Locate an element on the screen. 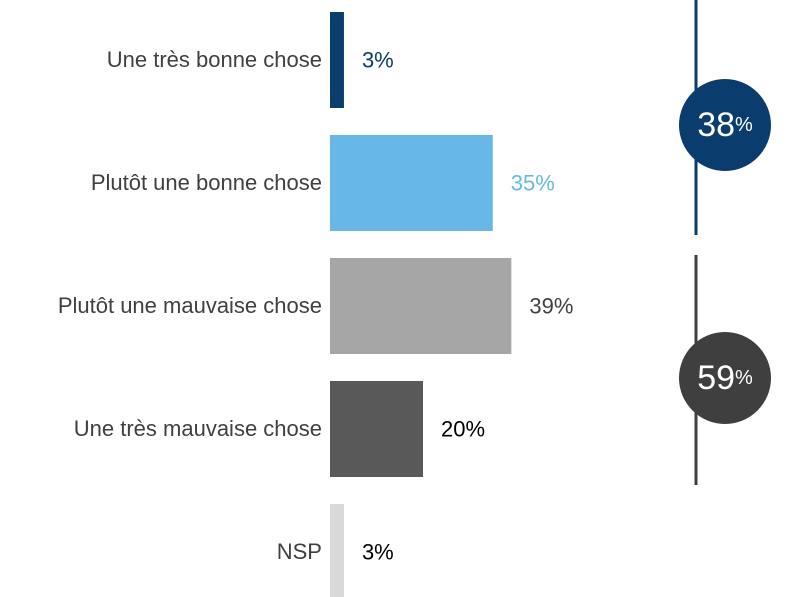  category-text: Une très mauvaise chose is located at coordinates (197, 428).